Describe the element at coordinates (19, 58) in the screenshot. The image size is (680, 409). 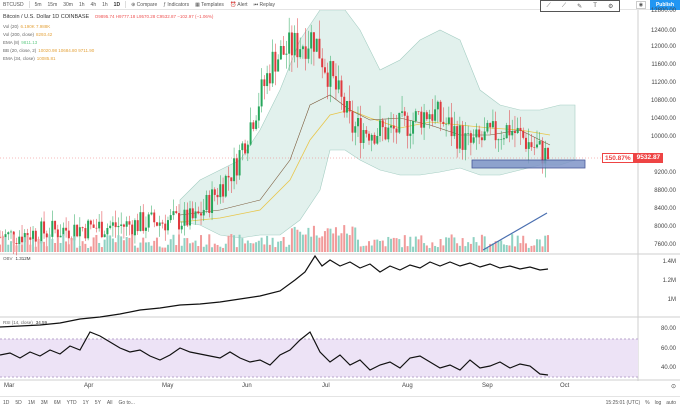
I see `ema34-label: EMA (34, close)` at that location.